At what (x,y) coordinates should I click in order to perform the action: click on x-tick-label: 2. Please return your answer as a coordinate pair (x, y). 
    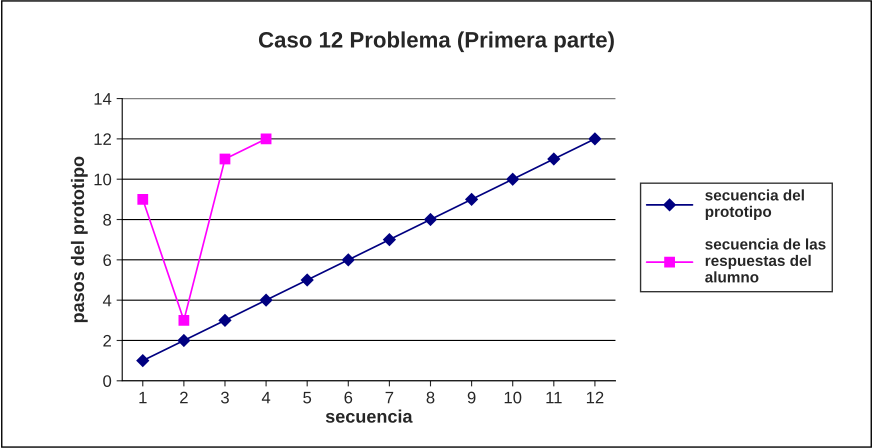
    Looking at the image, I should click on (184, 398).